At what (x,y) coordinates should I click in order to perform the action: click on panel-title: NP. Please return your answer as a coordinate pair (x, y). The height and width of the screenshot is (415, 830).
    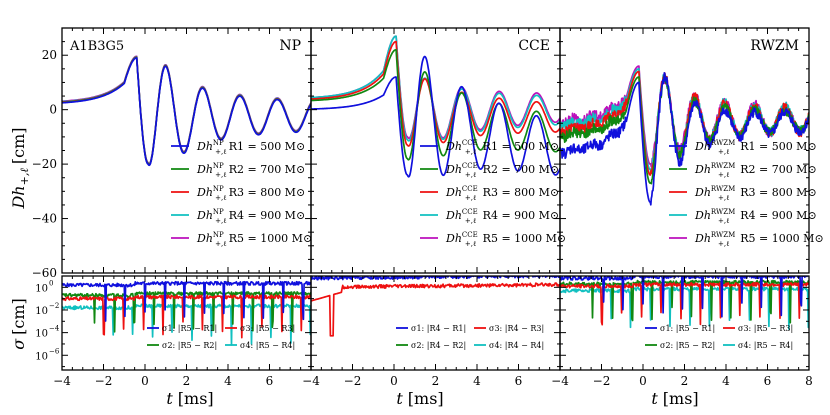
    Looking at the image, I should click on (290, 46).